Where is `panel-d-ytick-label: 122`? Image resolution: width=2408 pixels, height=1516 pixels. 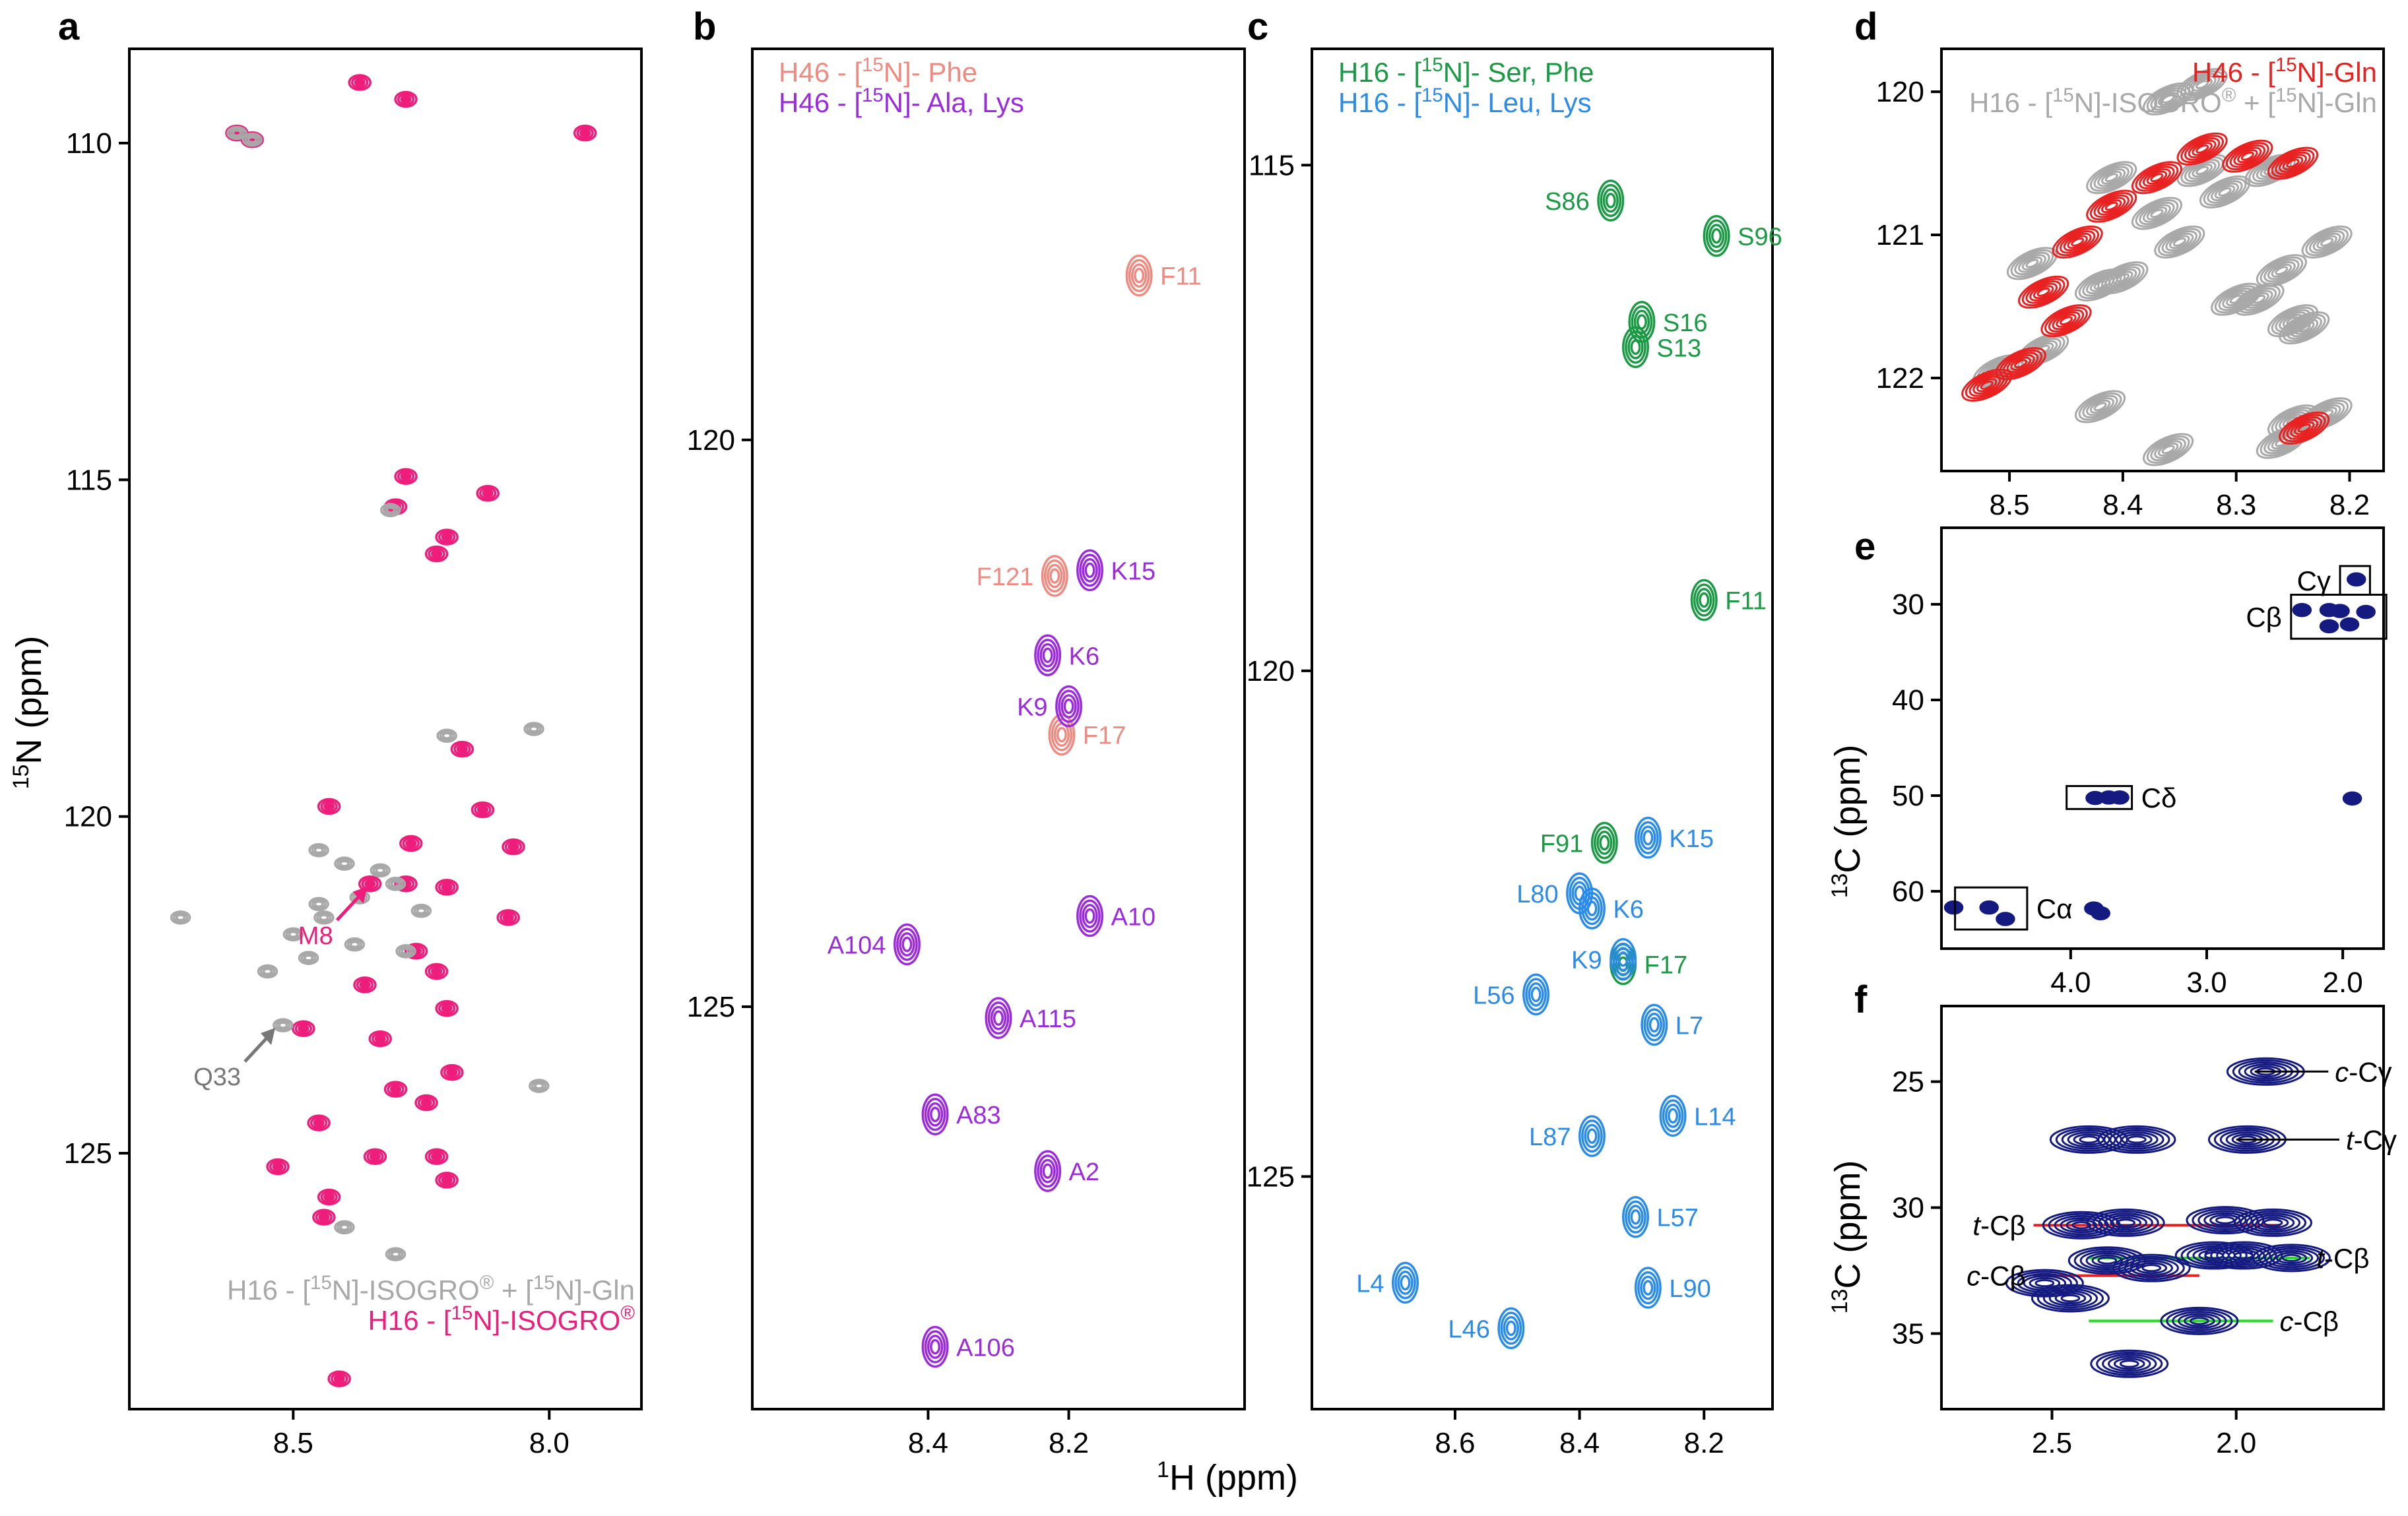 panel-d-ytick-label: 122 is located at coordinates (1900, 378).